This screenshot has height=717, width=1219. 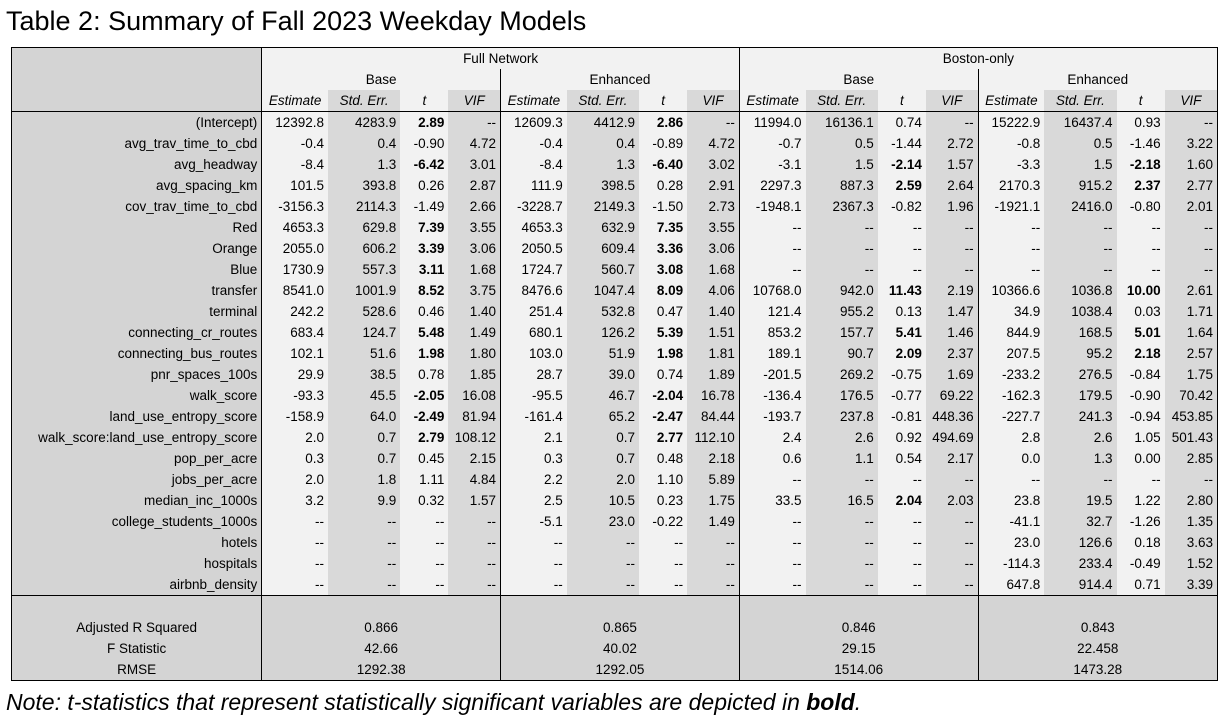 What do you see at coordinates (295, 269) in the screenshot?
I see `table-cell: 1730.9` at bounding box center [295, 269].